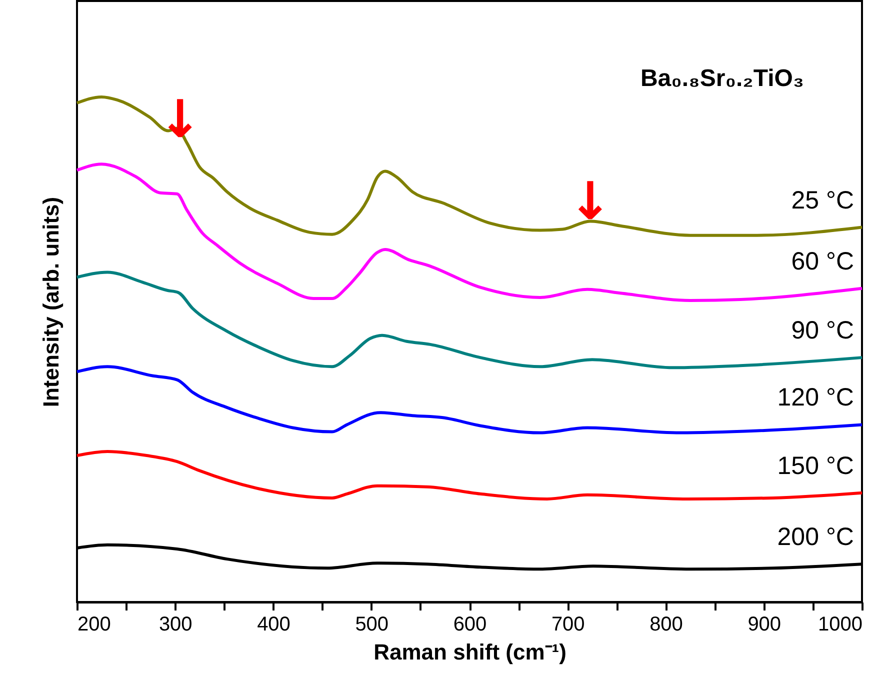 The width and height of the screenshot is (887, 693). Describe the element at coordinates (590, 202) in the screenshot. I see `annotation: ↓` at that location.